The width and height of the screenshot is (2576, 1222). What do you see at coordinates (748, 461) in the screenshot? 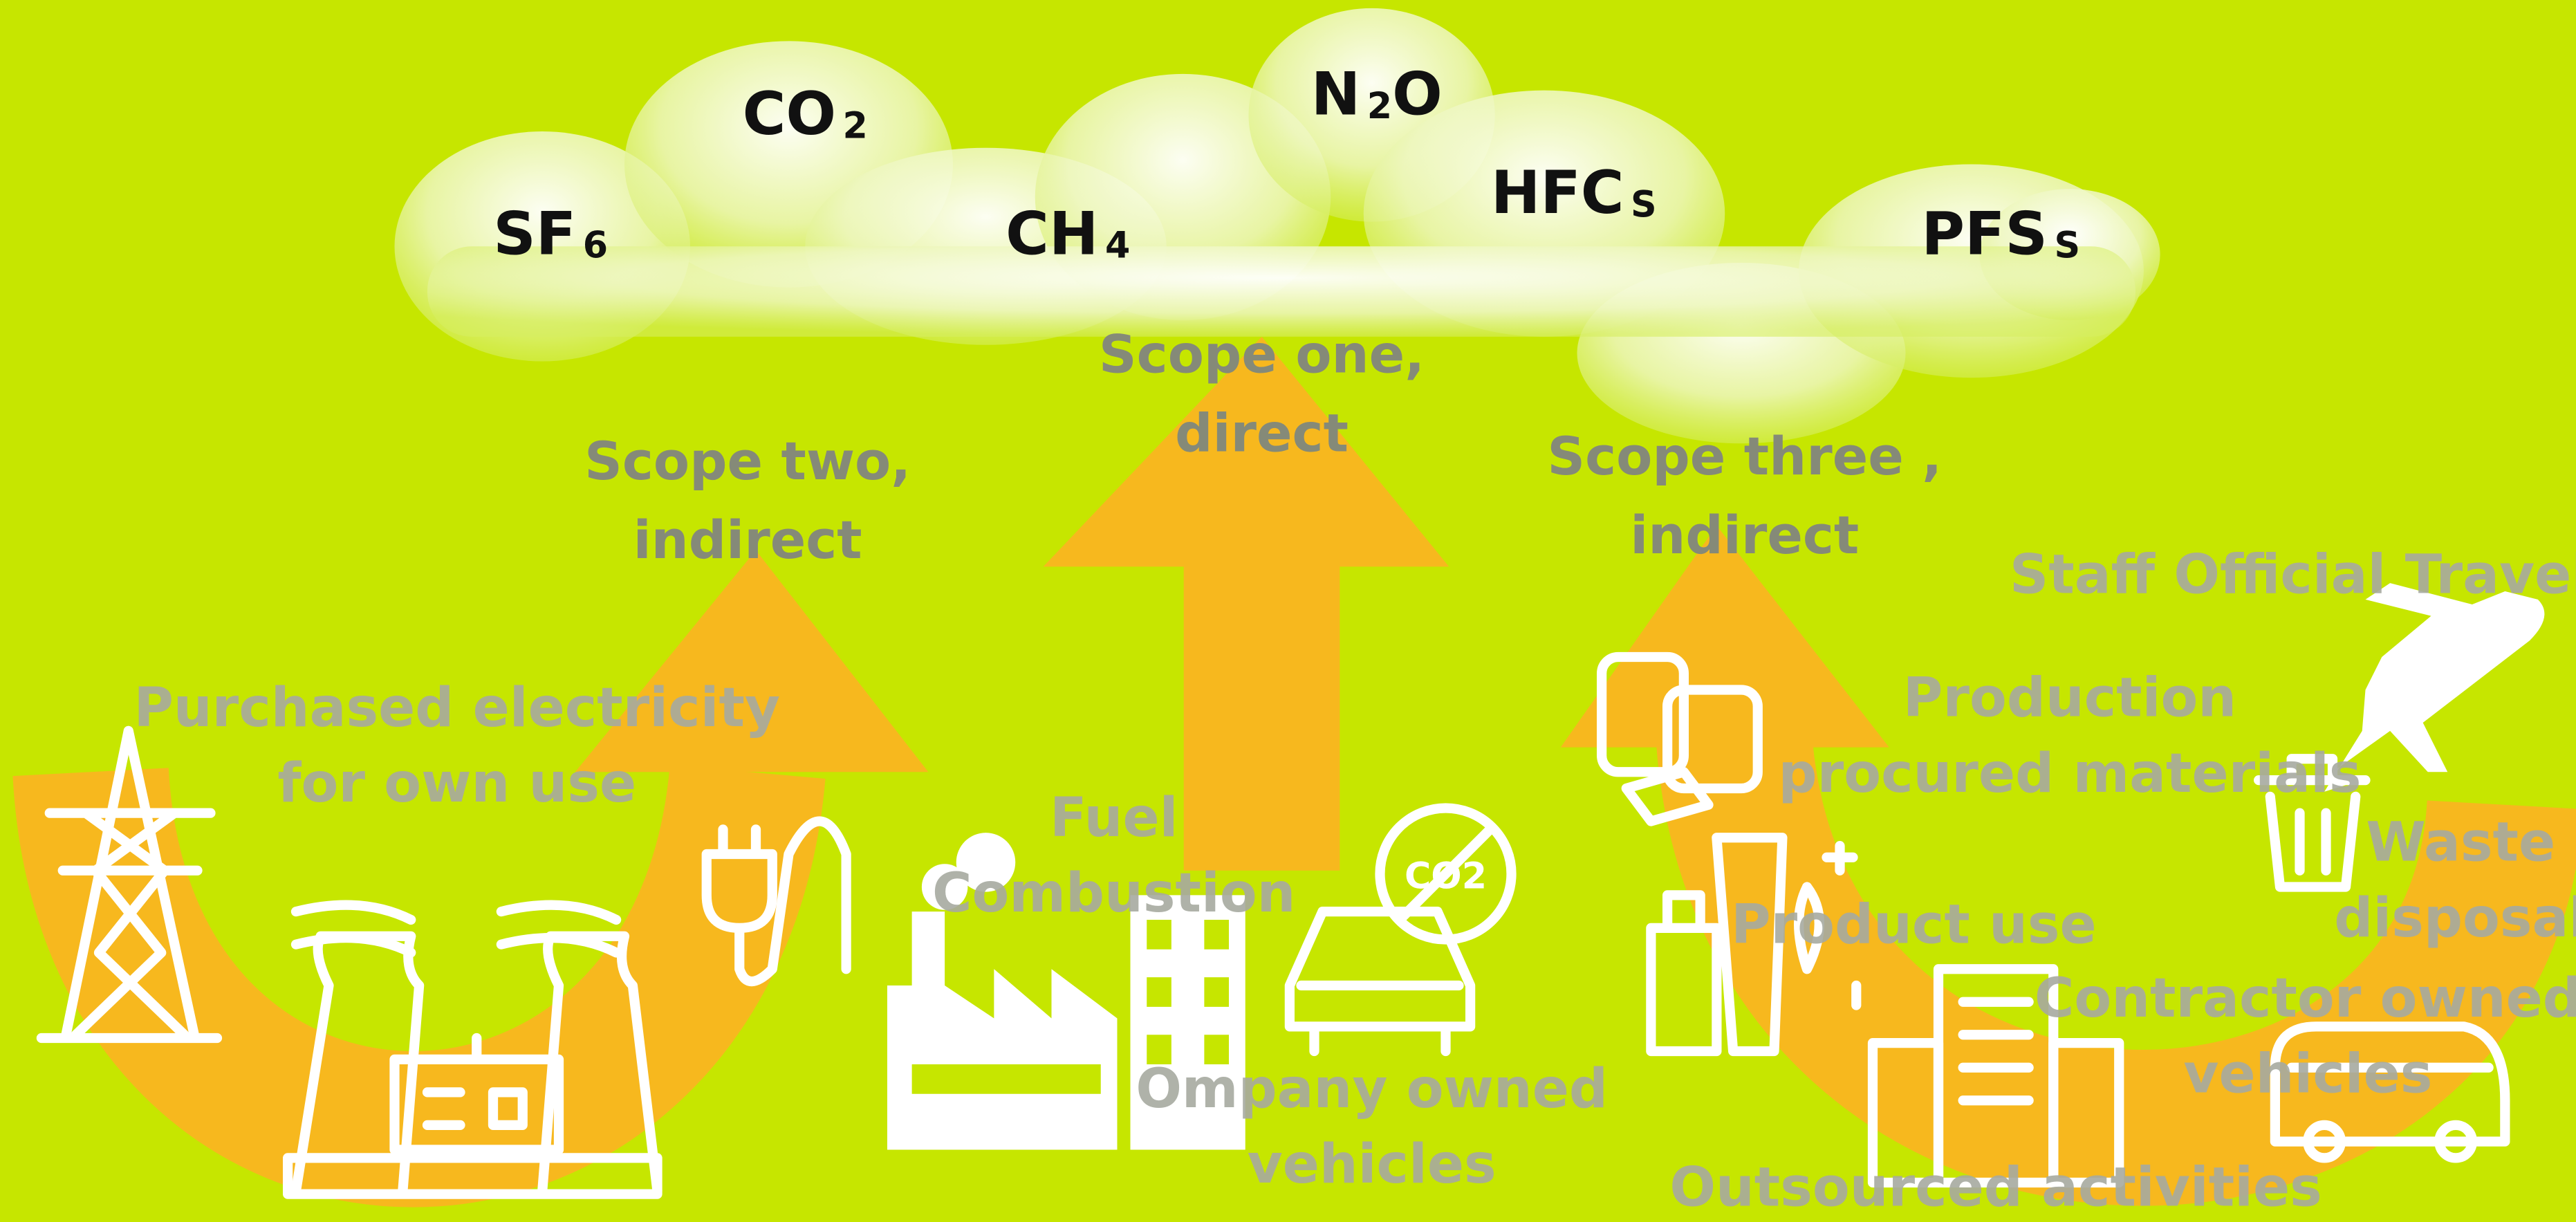
I see `scope-label: Scope two,` at bounding box center [748, 461].